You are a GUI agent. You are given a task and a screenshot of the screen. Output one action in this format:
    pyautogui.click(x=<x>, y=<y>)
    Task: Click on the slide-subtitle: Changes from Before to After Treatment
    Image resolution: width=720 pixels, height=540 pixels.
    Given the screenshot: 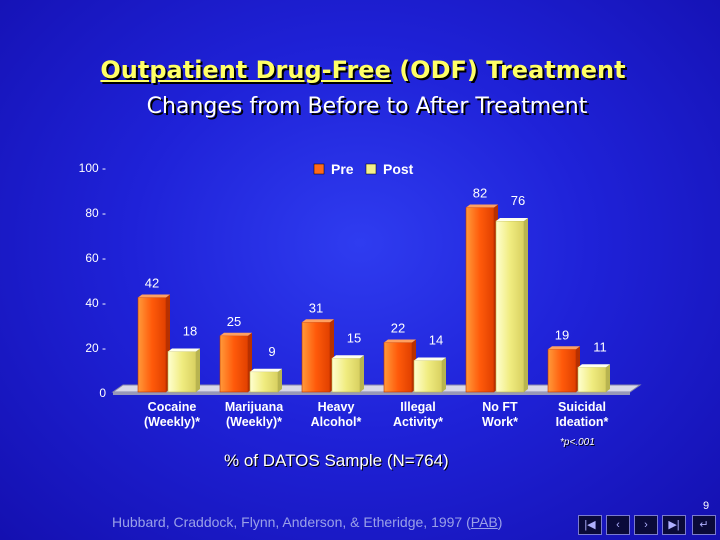 What is the action you would take?
    pyautogui.click(x=367, y=106)
    